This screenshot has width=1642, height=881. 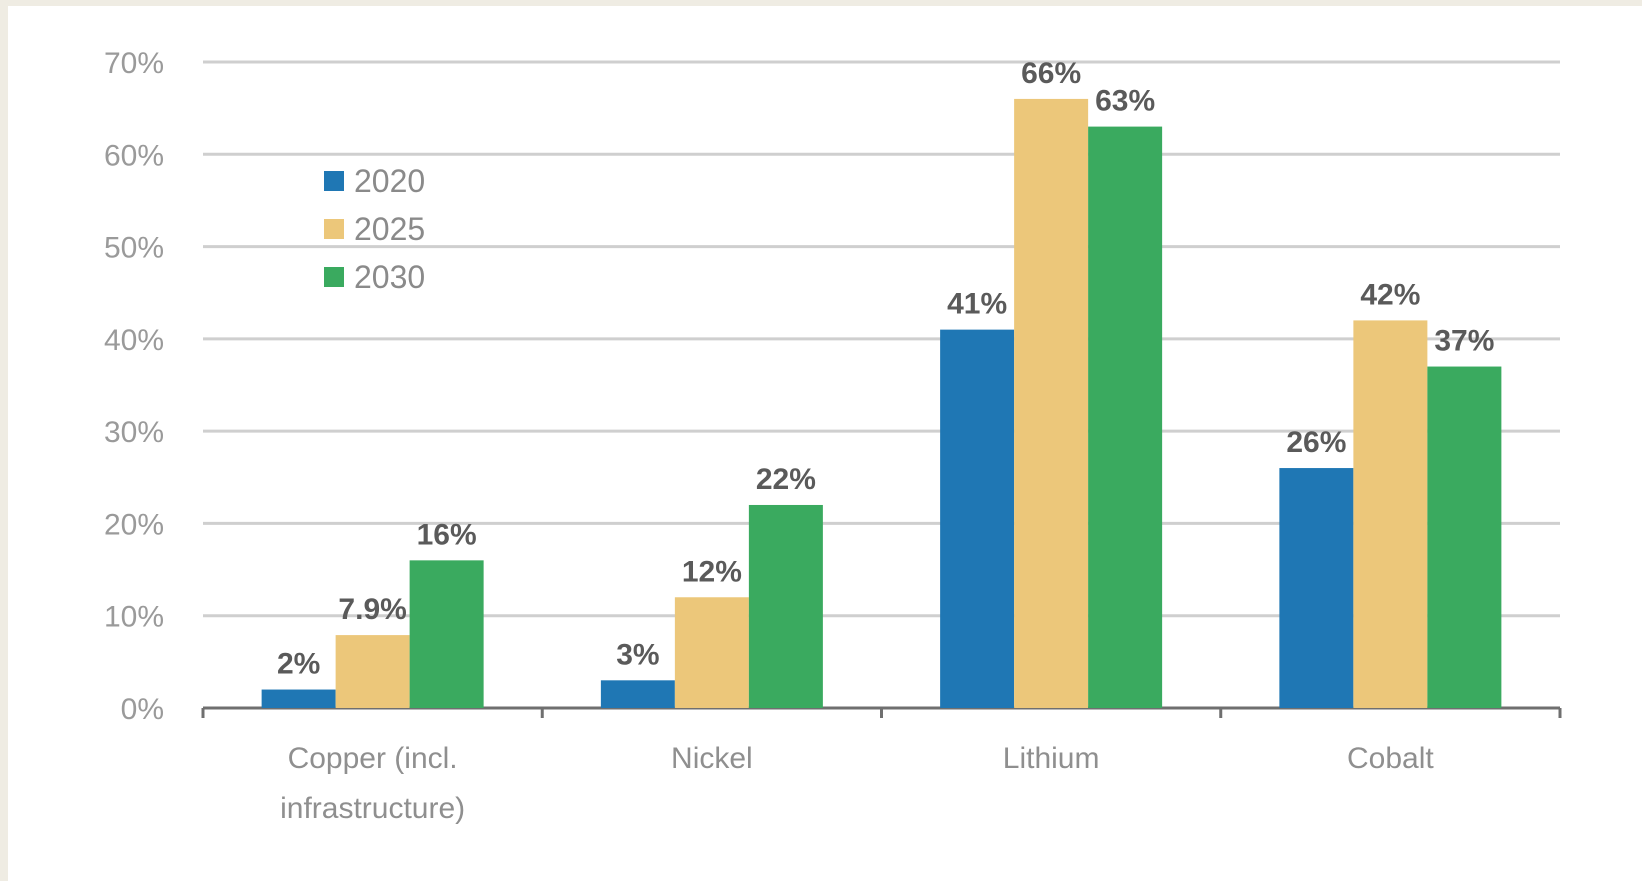 I want to click on bar-2030-lithium, so click(x=1125, y=417).